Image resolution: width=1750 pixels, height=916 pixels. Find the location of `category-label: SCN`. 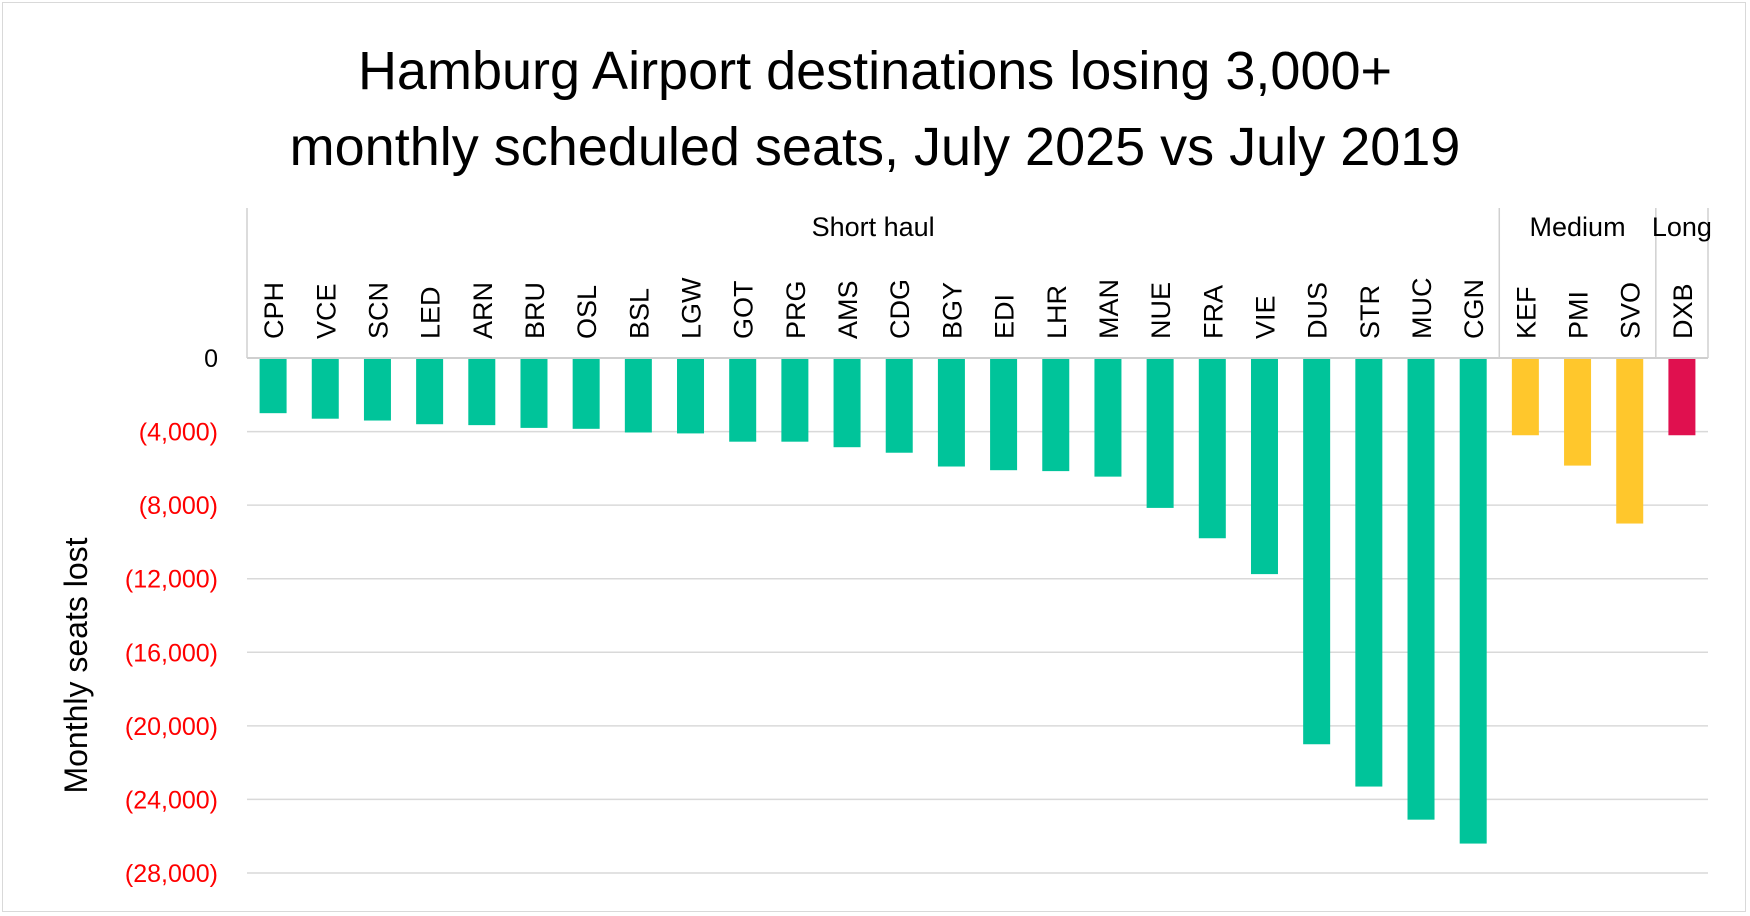

category-label: SCN is located at coordinates (378, 310).